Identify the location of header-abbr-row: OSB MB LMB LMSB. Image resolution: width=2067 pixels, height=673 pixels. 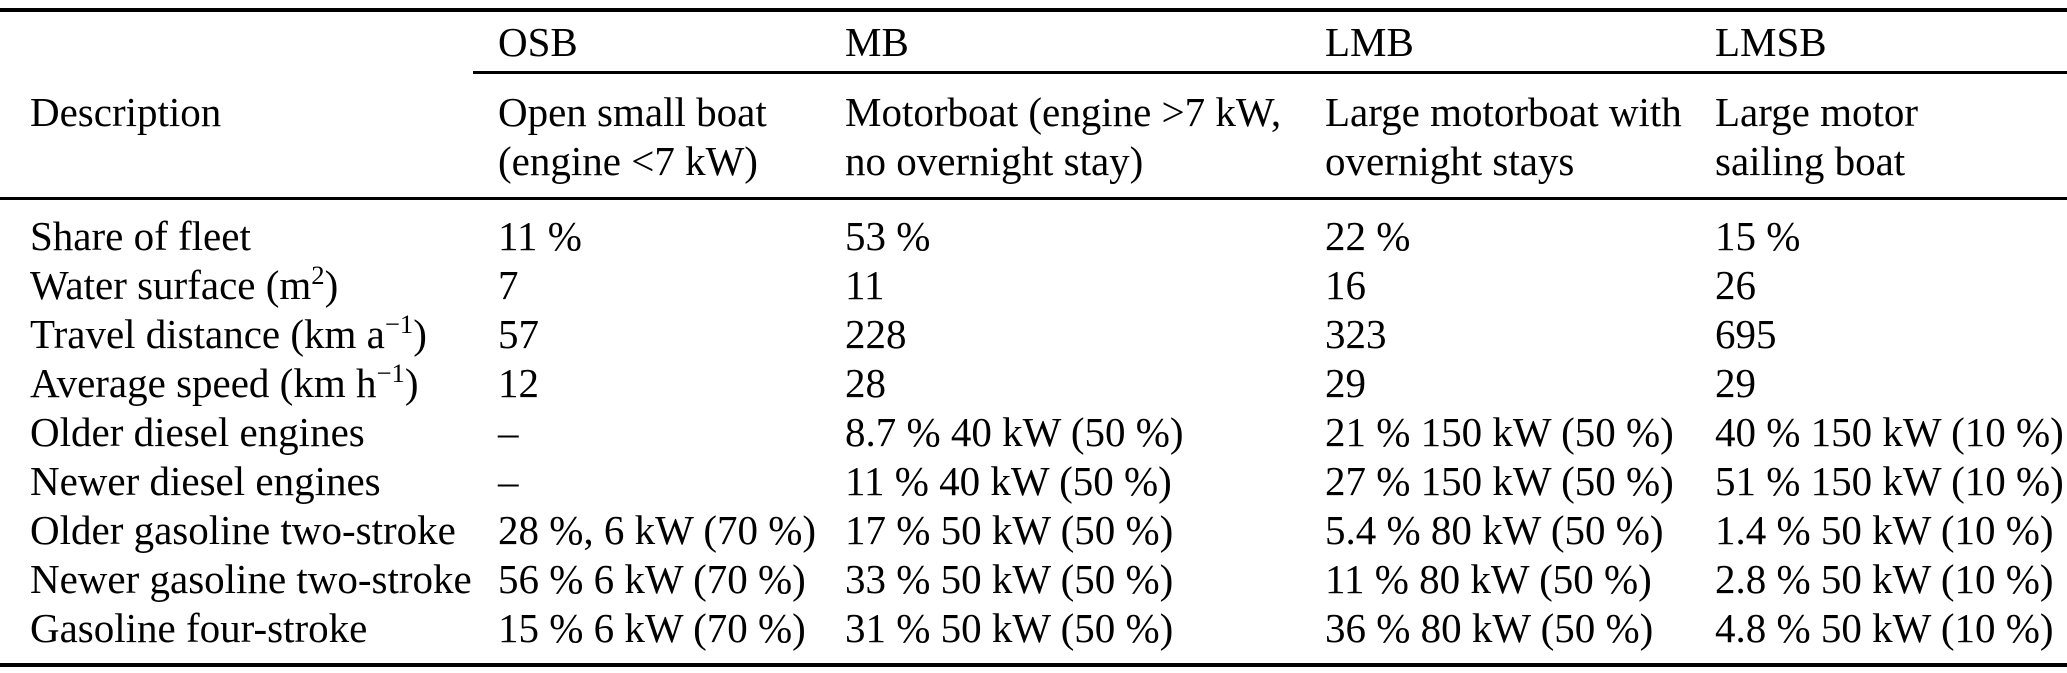
(1033, 43).